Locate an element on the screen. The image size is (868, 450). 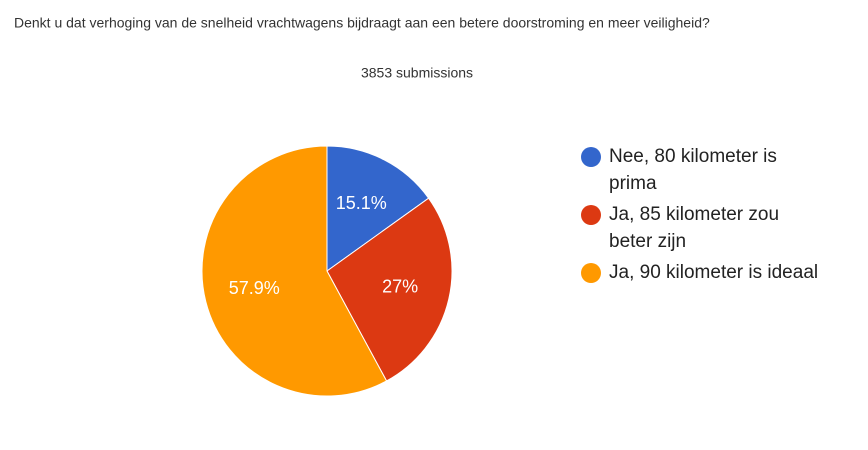
slice-label: 27% is located at coordinates (400, 287).